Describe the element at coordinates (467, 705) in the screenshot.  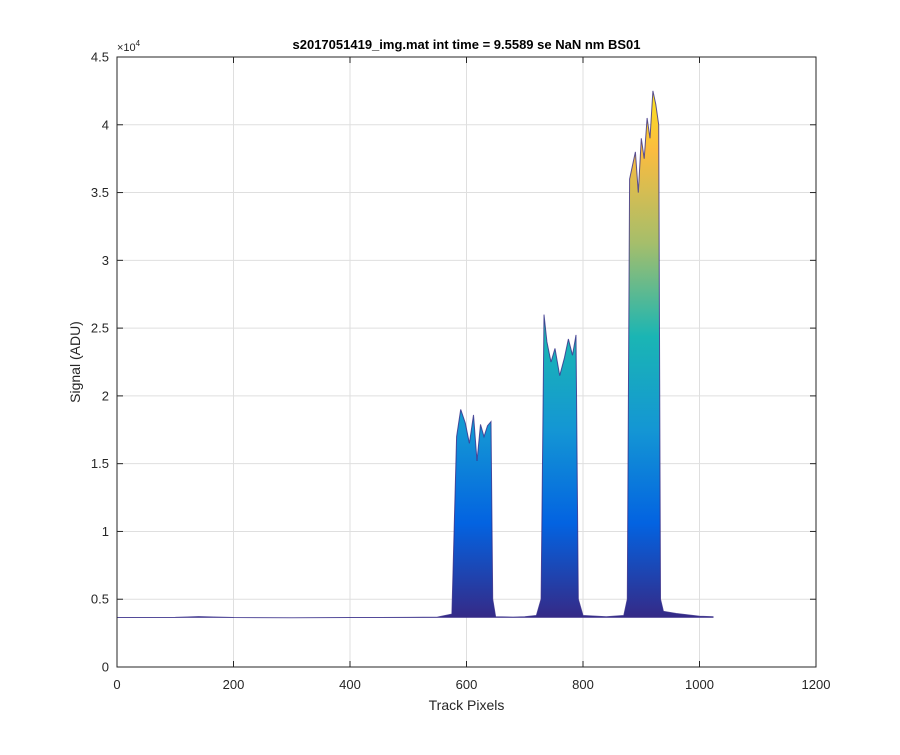
I see `x-axis-label: Track Pixels` at that location.